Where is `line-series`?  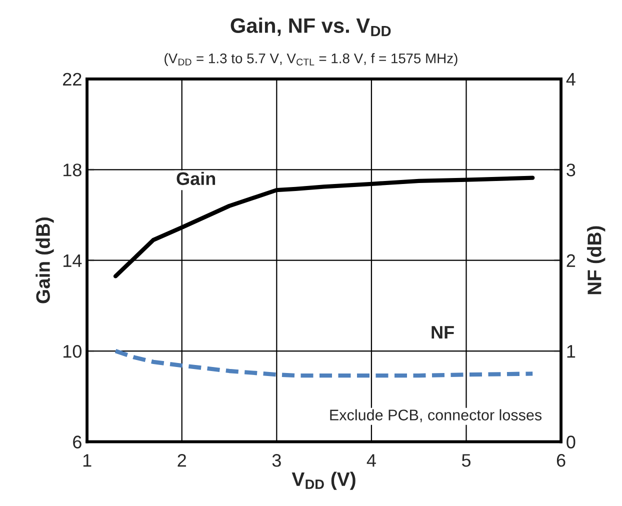 line-series is located at coordinates (324, 363).